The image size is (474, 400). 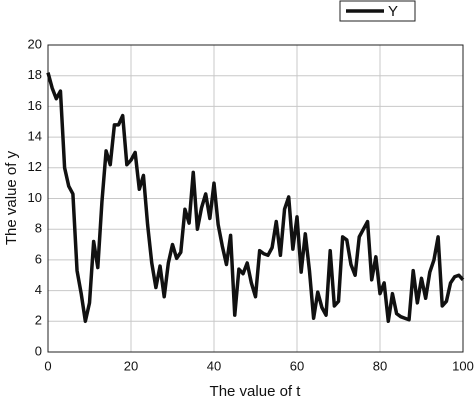 What do you see at coordinates (35, 136) in the screenshot?
I see `y-tick-label: 14` at bounding box center [35, 136].